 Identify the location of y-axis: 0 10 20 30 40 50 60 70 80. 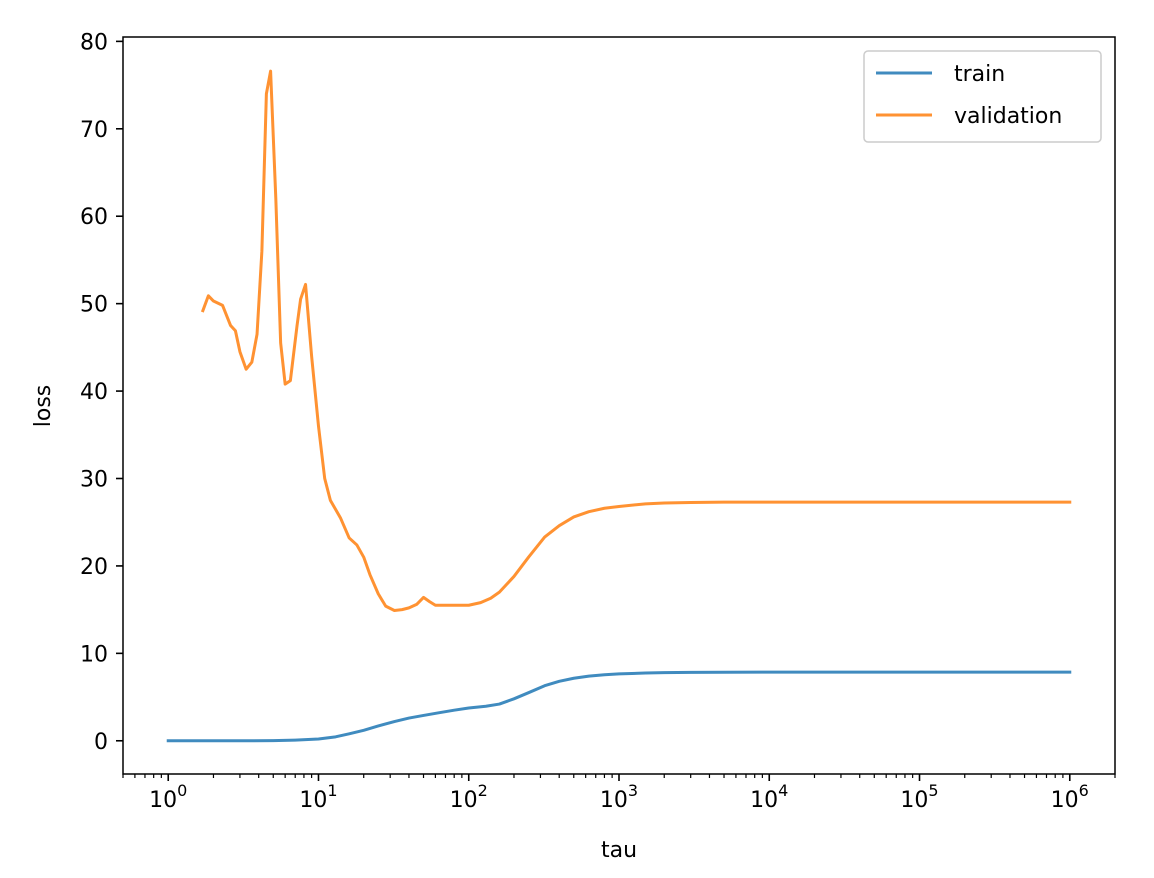
(101, 392).